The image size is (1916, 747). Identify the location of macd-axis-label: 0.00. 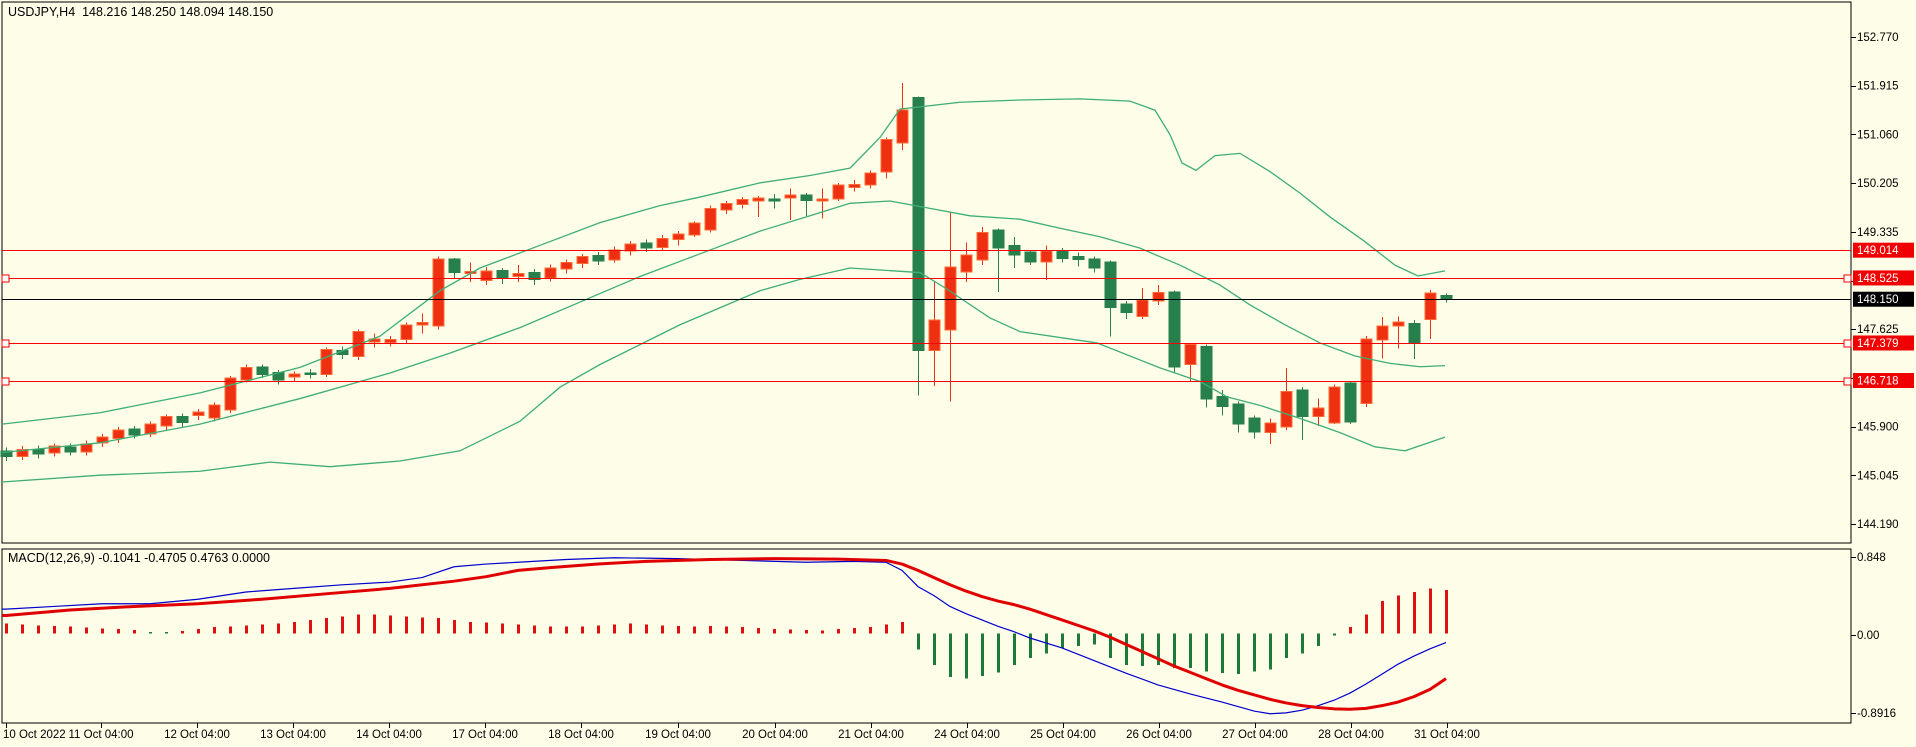
(1868, 636).